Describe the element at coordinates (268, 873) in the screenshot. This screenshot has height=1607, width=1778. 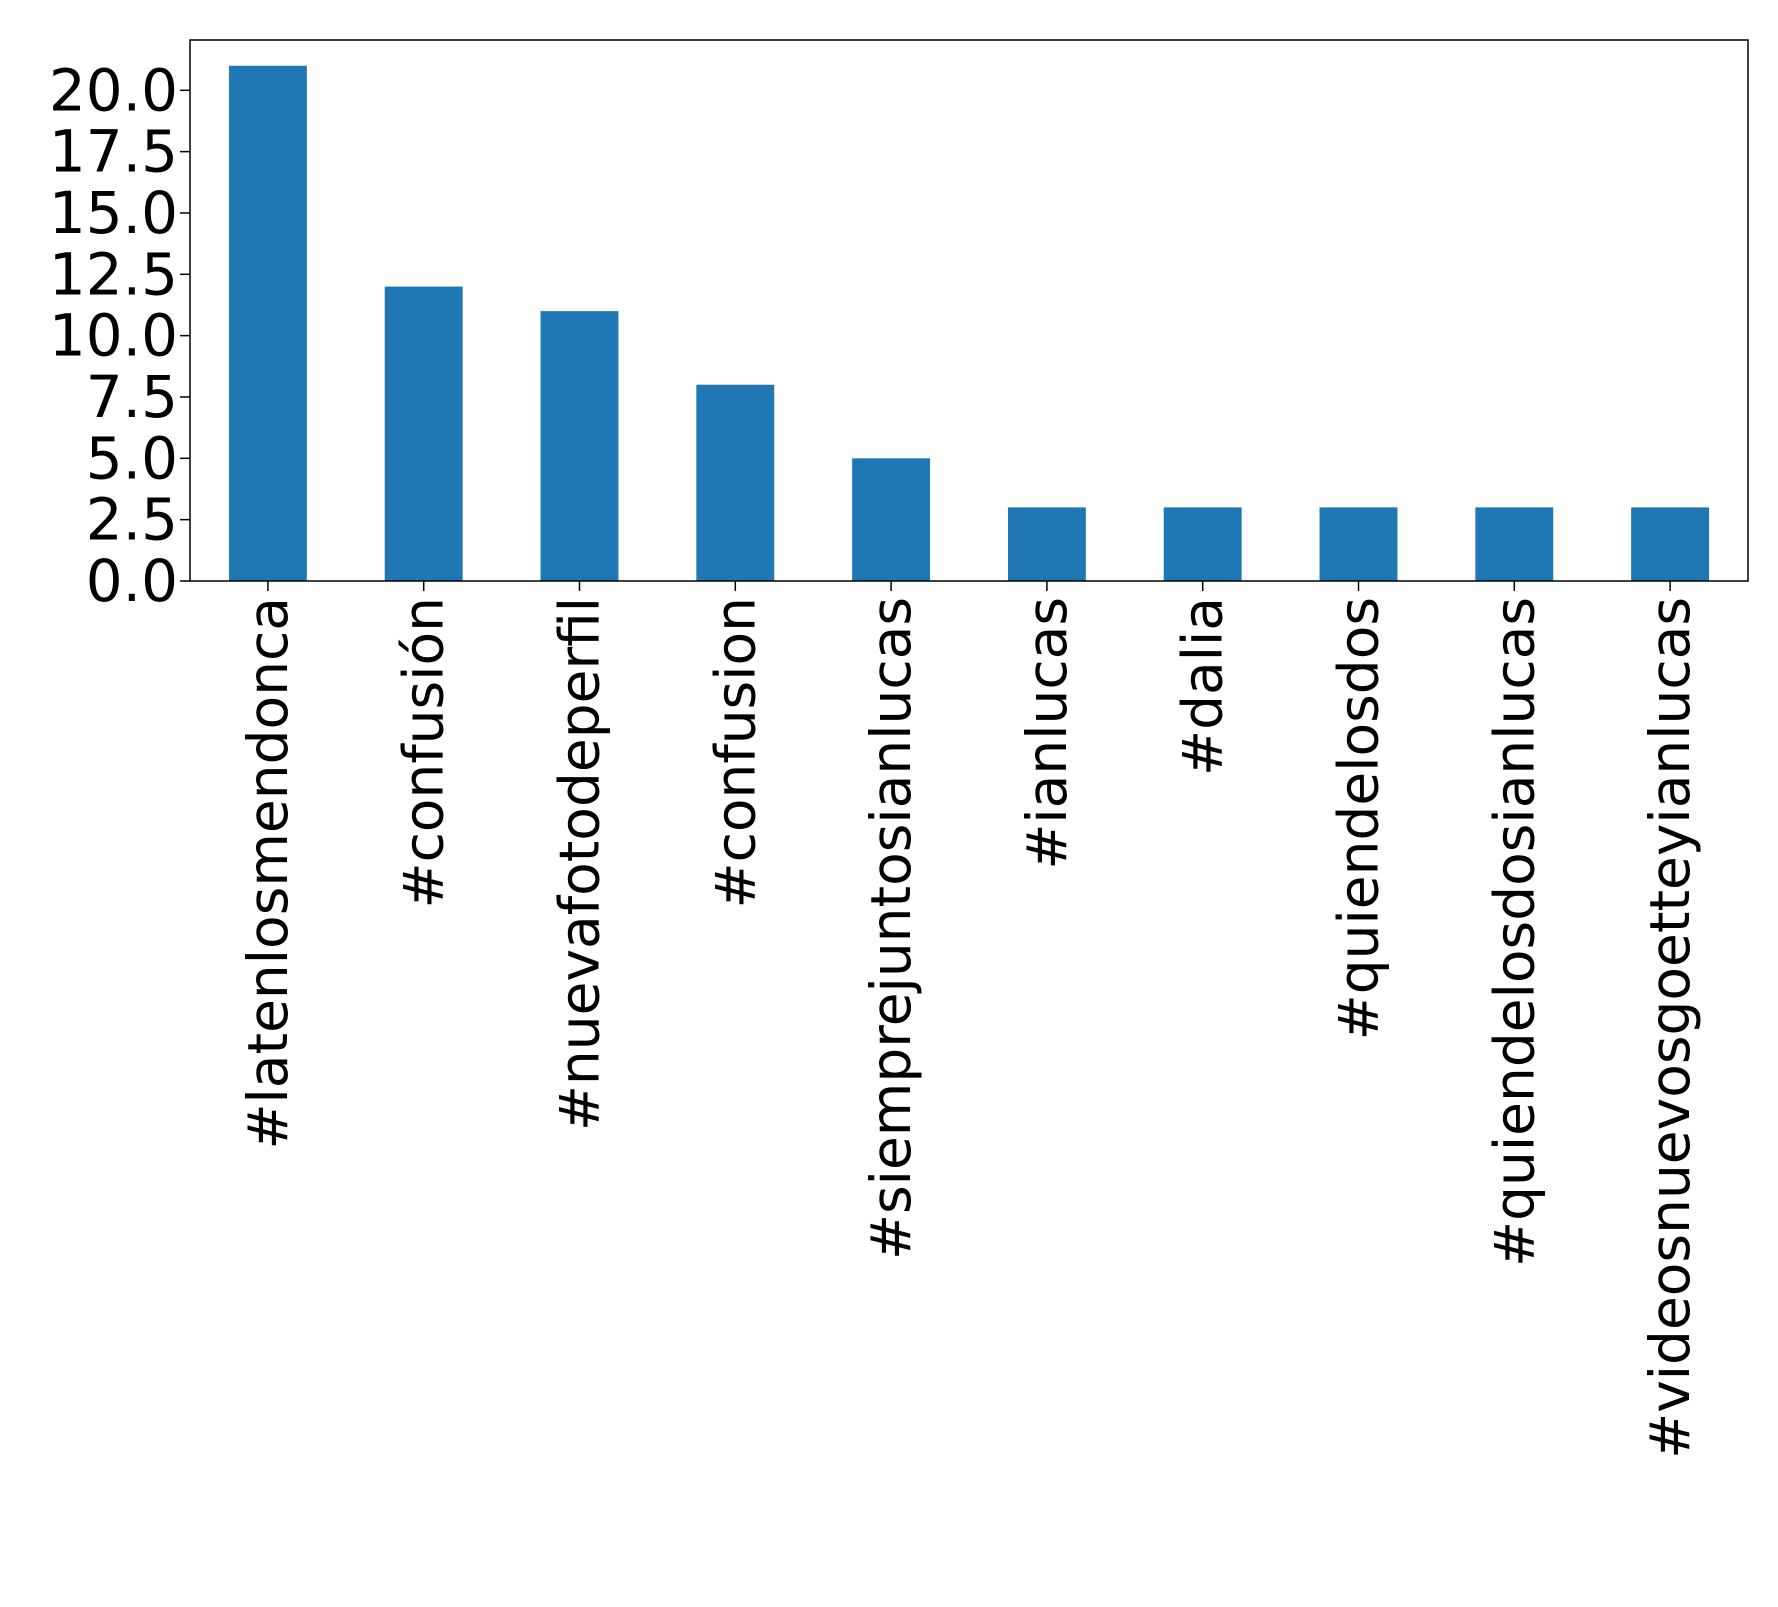
I see `x-tick-label: #latenlosmendonca` at that location.